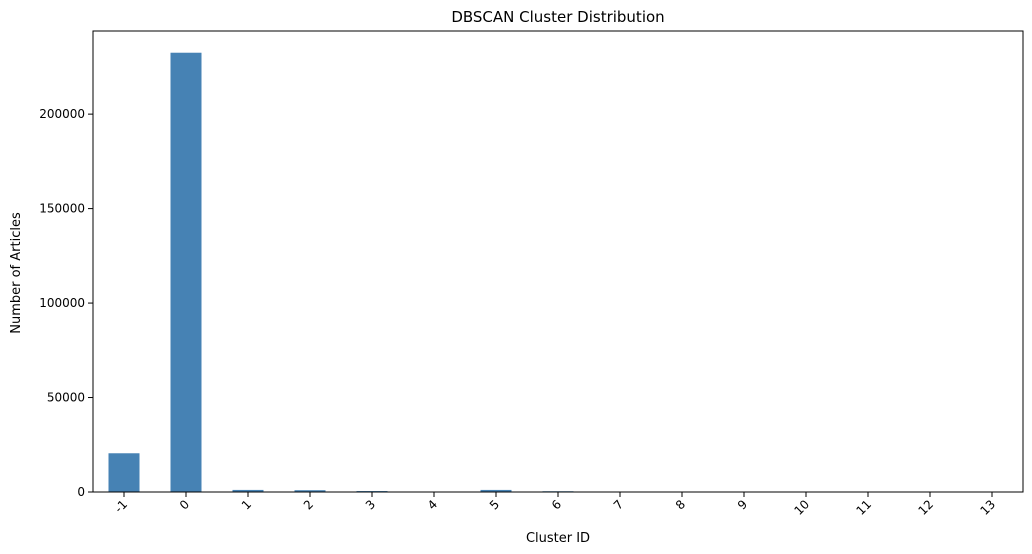 The width and height of the screenshot is (1032, 554). Describe the element at coordinates (246, 504) in the screenshot. I see `x-tick-label: 1` at that location.